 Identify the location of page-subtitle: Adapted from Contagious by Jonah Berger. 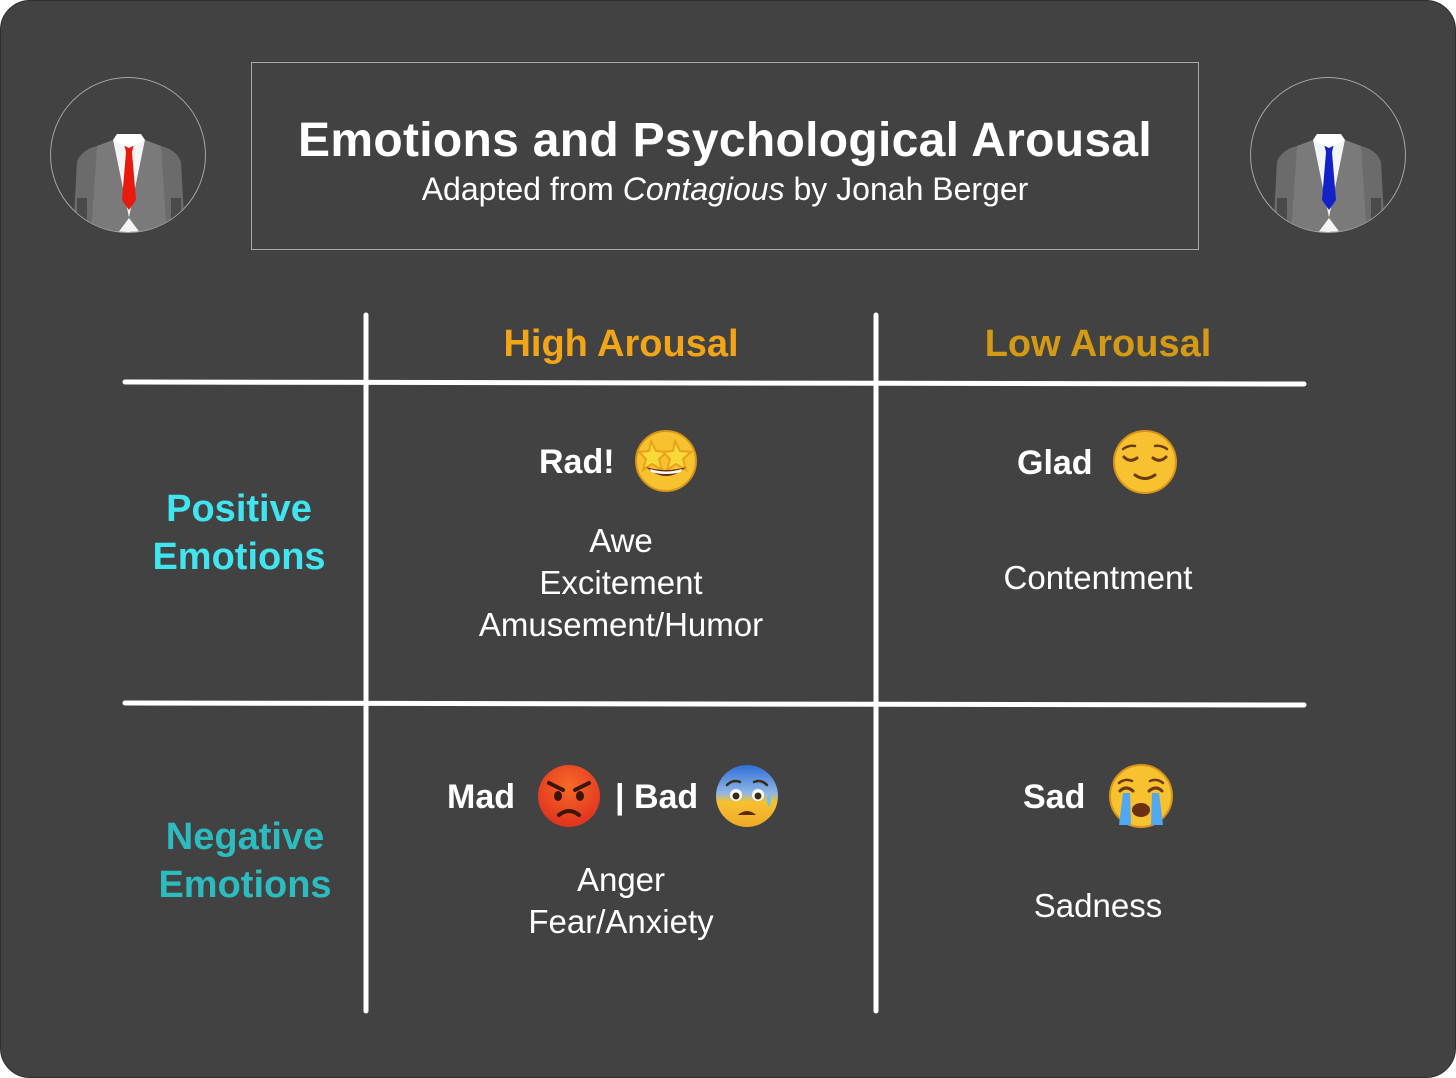
(725, 189).